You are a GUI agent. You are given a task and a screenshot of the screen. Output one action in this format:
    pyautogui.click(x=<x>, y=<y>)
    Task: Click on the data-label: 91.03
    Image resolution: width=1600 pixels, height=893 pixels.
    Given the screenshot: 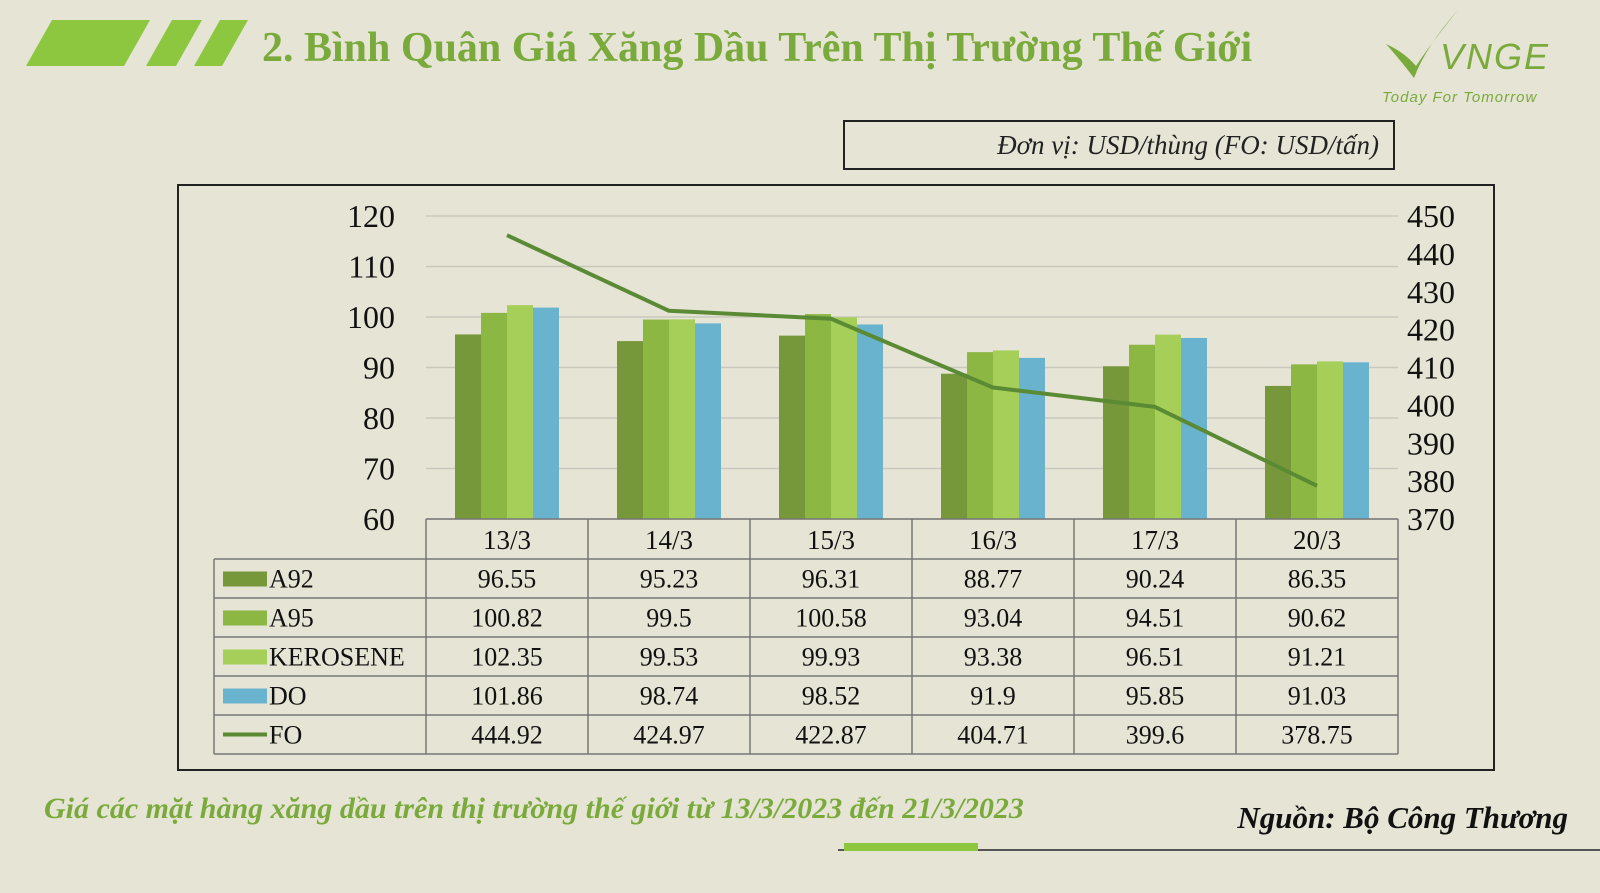 What is the action you would take?
    pyautogui.click(x=1317, y=696)
    